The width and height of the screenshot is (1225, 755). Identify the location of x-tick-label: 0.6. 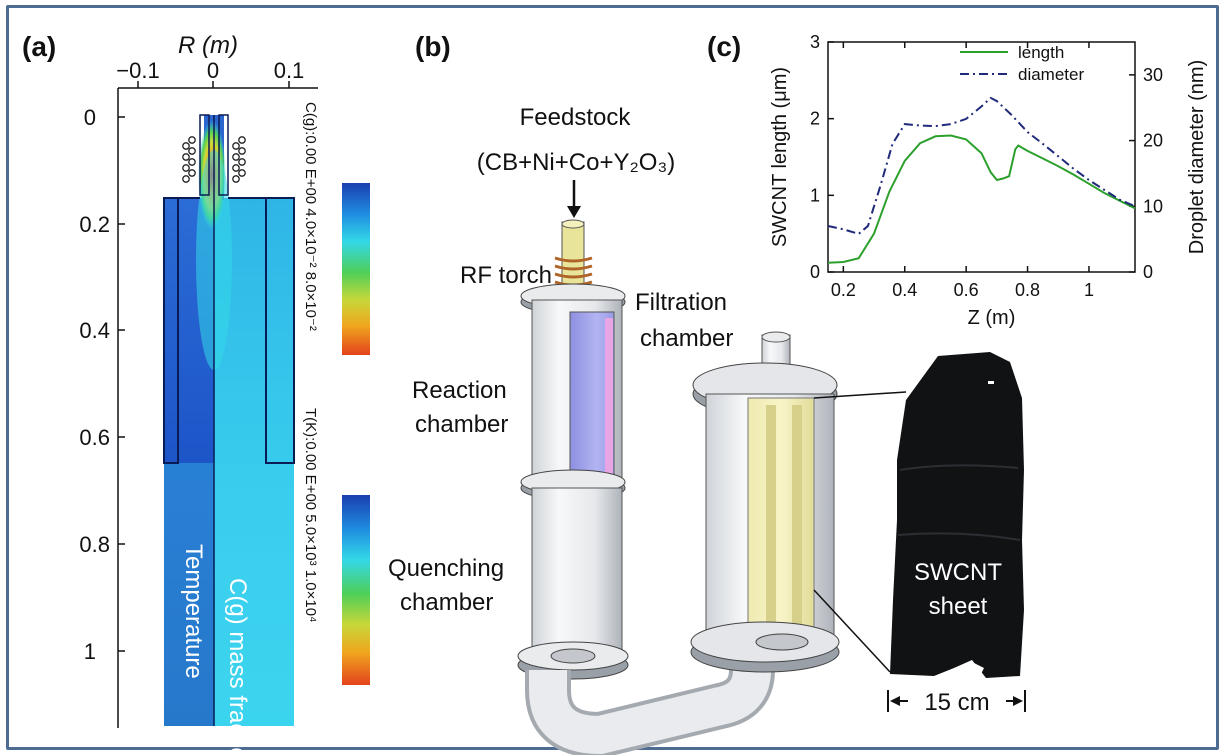
(966, 290).